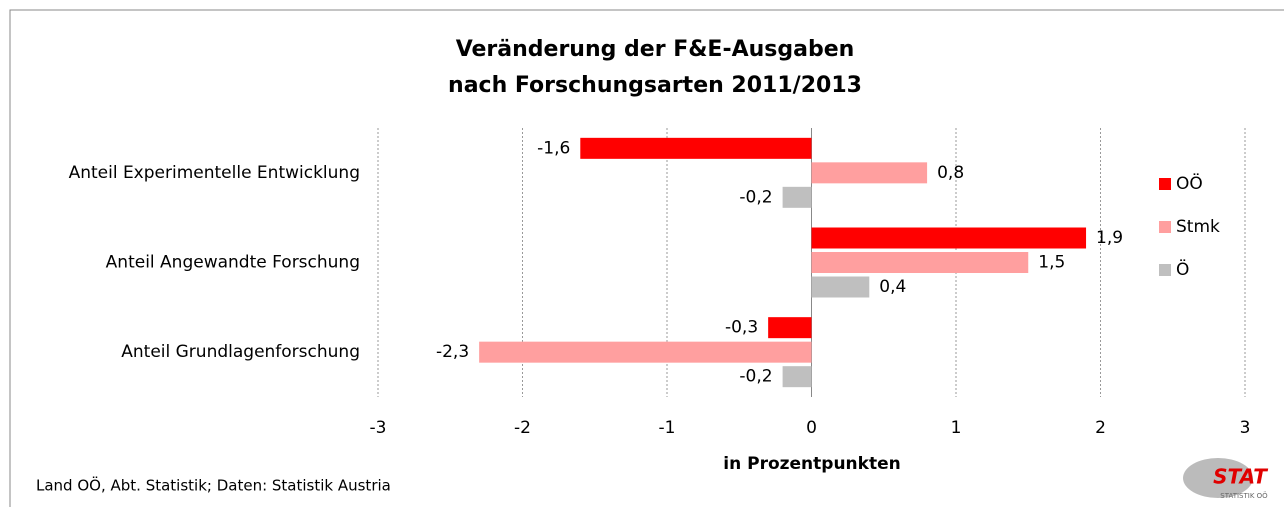  Describe the element at coordinates (522, 428) in the screenshot. I see `x-tick-label: -2` at that location.